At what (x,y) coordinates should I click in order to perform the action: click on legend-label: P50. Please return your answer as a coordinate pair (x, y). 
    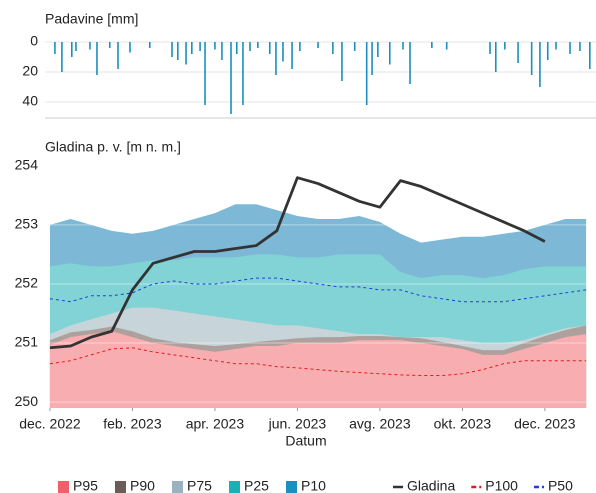
    Looking at the image, I should click on (560, 485).